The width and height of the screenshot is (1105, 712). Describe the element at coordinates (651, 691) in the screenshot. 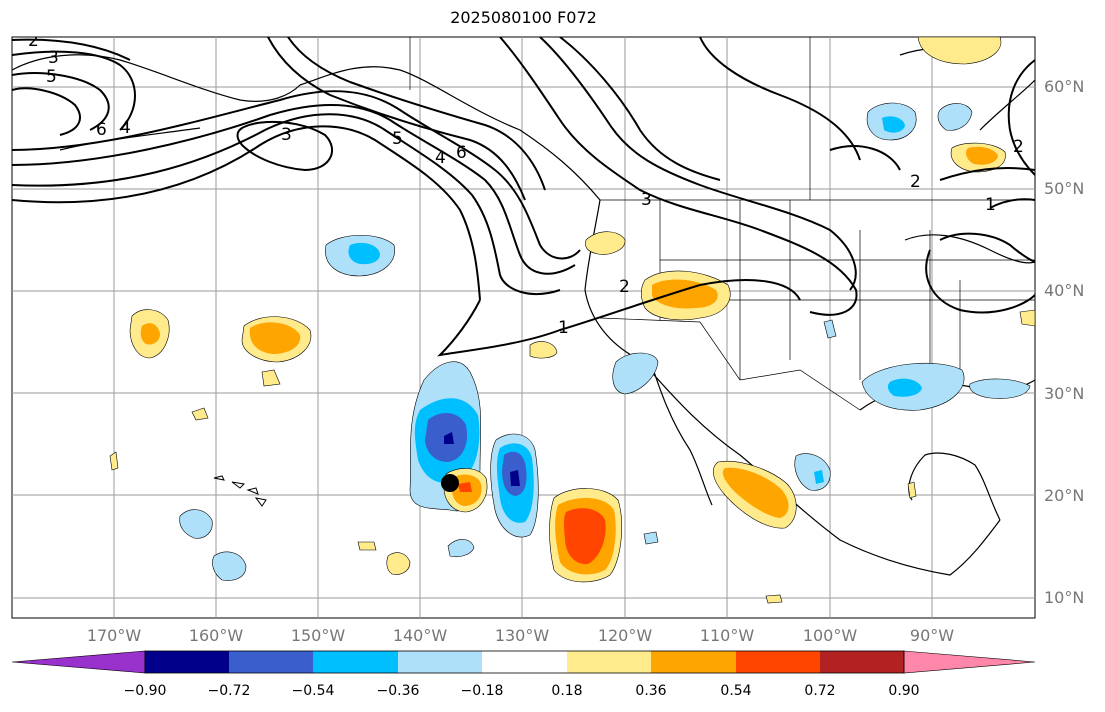

I see `colorbar-tick-label: 0.36` at that location.